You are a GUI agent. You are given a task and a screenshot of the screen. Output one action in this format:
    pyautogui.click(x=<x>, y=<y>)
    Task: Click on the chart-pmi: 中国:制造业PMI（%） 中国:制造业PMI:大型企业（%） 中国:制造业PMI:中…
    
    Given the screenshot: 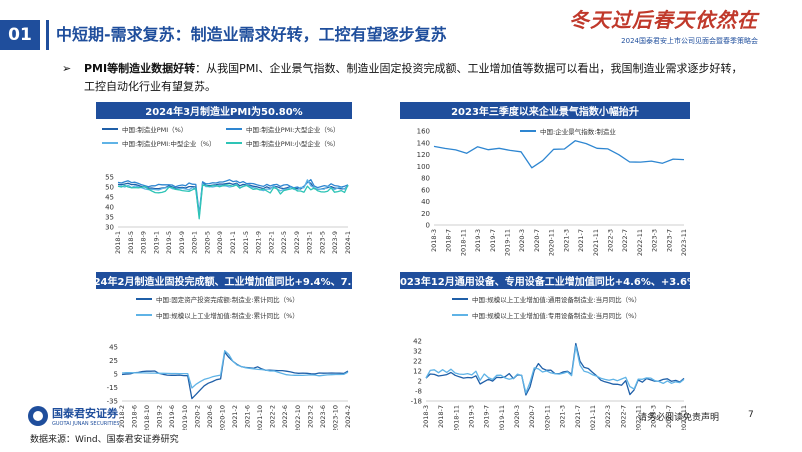 What is the action you would take?
    pyautogui.click(x=227, y=189)
    